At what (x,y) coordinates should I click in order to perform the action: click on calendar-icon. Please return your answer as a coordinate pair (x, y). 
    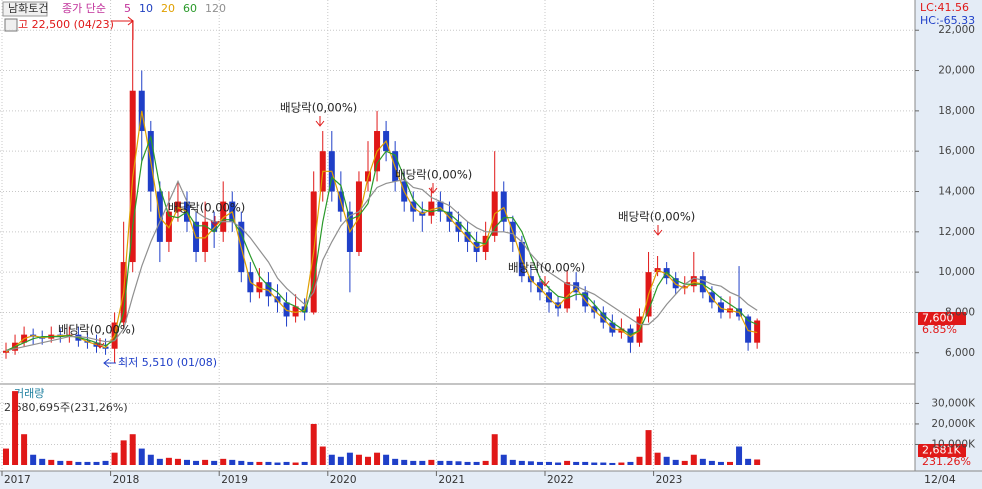
    Looking at the image, I should click on (11, 25).